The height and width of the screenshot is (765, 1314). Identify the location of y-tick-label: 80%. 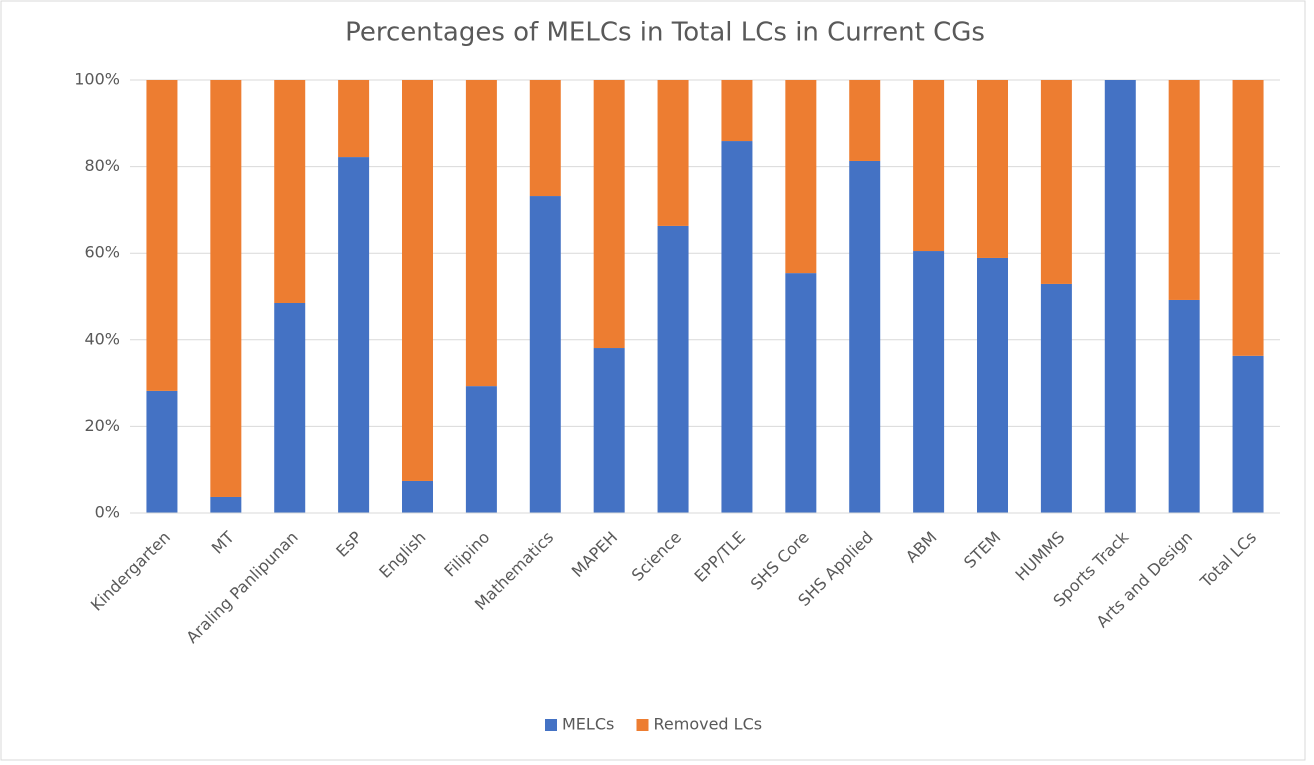
(102, 165).